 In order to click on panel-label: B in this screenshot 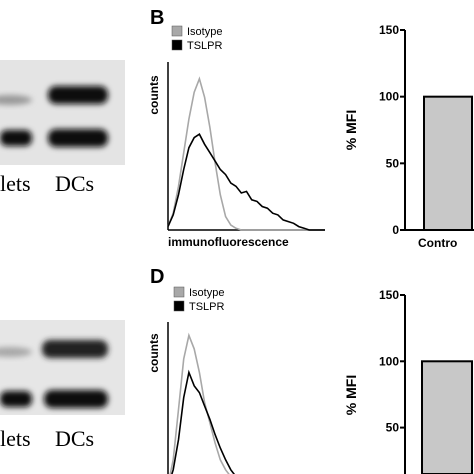, I will do `click(157, 18)`.